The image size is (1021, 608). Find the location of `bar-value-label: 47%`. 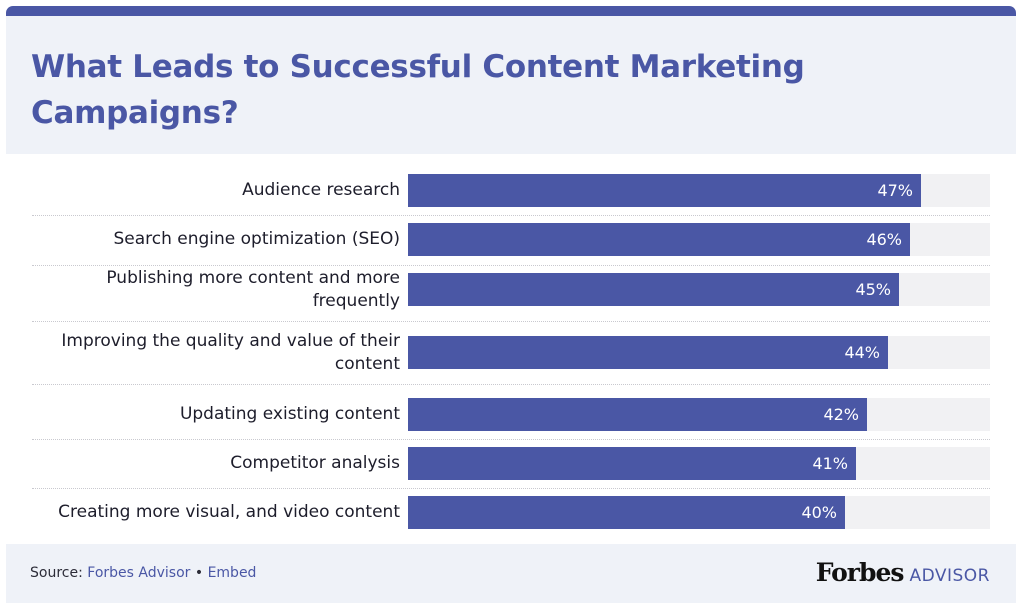

bar-value-label: 47% is located at coordinates (895, 190).